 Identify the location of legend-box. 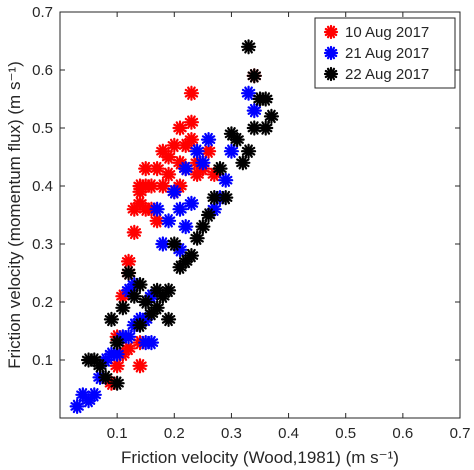
(385, 53).